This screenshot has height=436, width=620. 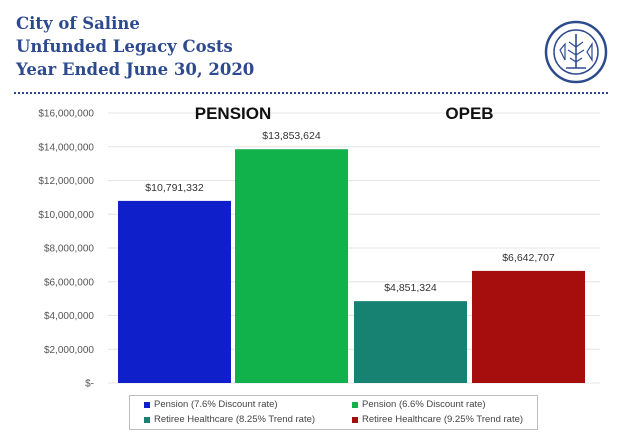 What do you see at coordinates (410, 288) in the screenshot?
I see `data-label: $4,851,324` at bounding box center [410, 288].